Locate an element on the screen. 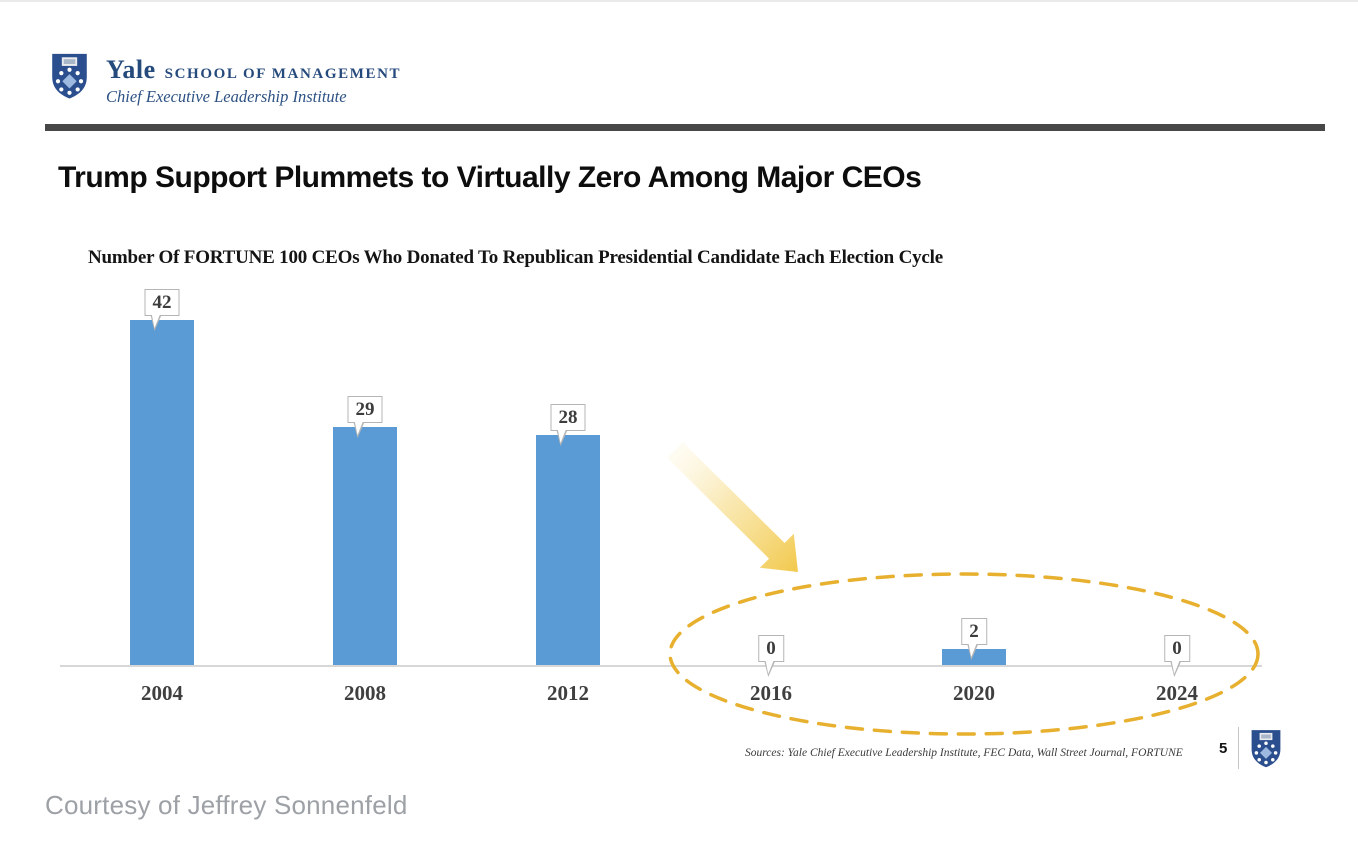 This screenshot has width=1358, height=856. page-top-edge is located at coordinates (679, 1).